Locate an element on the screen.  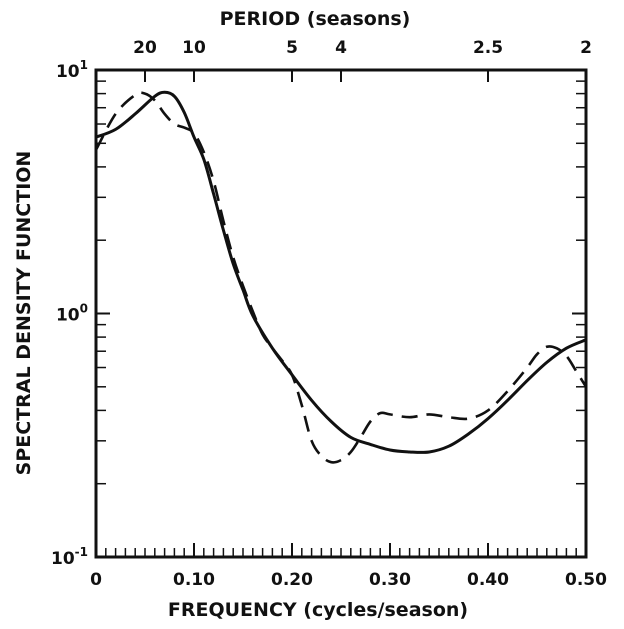
x-tick-label: 0.20 is located at coordinates (292, 580).